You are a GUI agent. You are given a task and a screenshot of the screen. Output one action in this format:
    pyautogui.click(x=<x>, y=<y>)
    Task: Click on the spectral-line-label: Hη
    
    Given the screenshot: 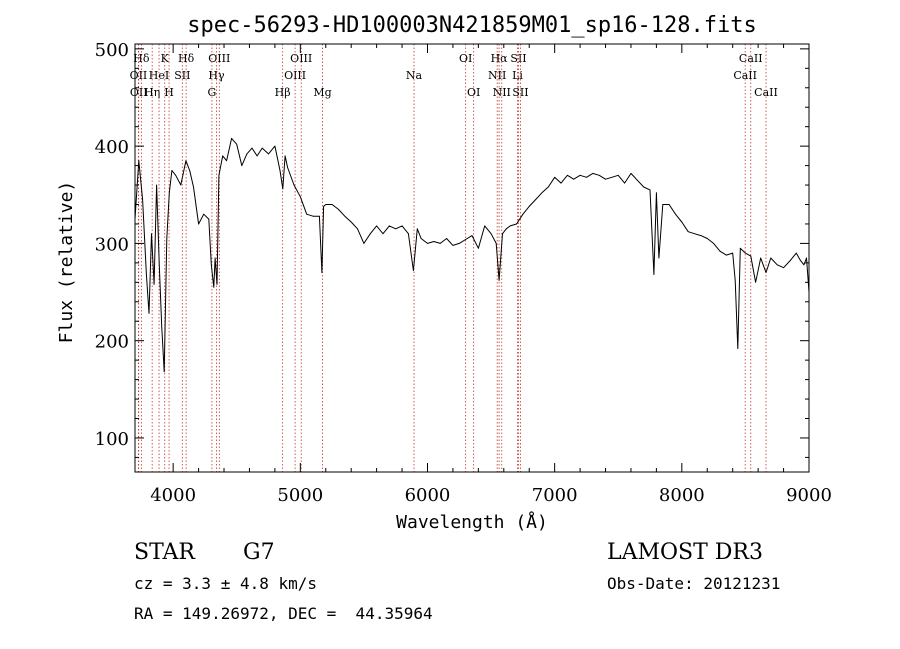 What is the action you would take?
    pyautogui.click(x=152, y=92)
    